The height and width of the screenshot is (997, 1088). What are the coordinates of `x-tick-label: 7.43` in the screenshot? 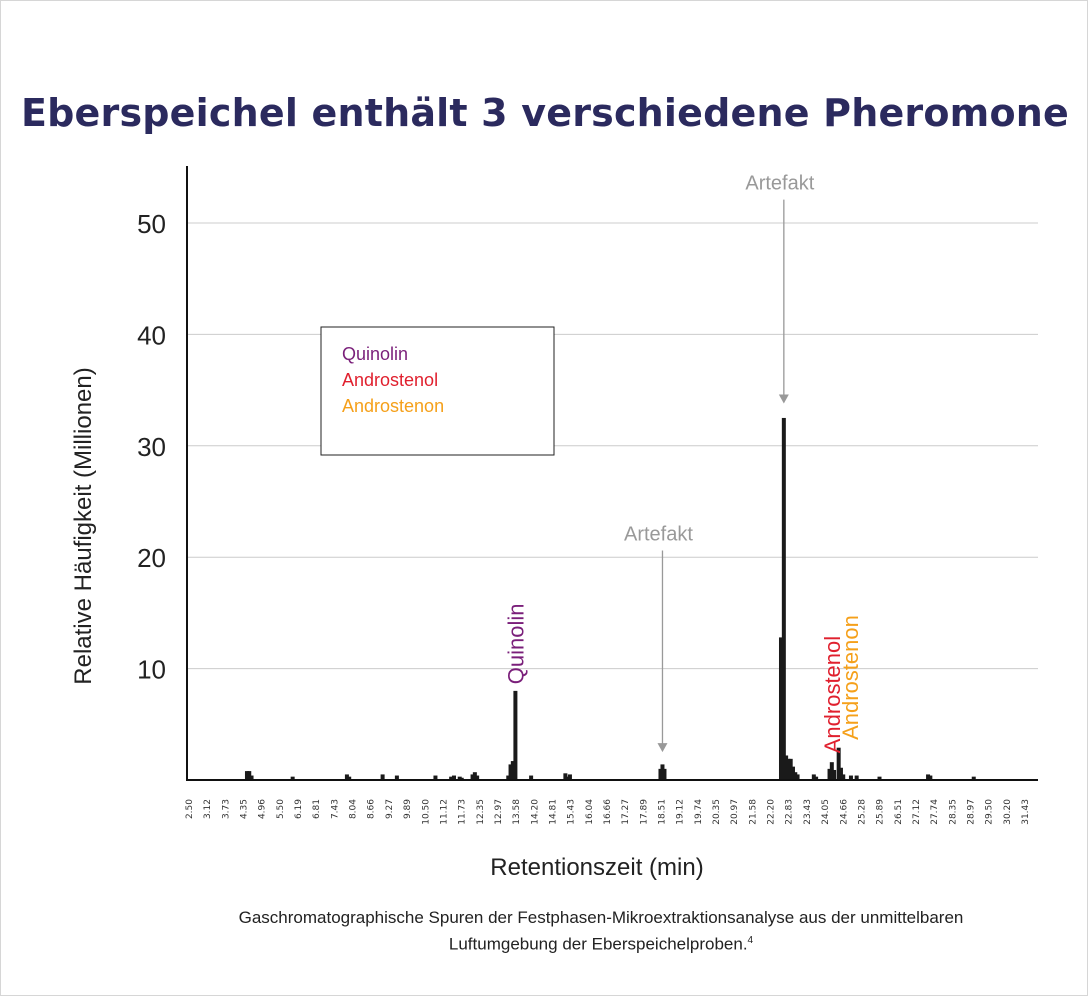 It's located at (335, 809).